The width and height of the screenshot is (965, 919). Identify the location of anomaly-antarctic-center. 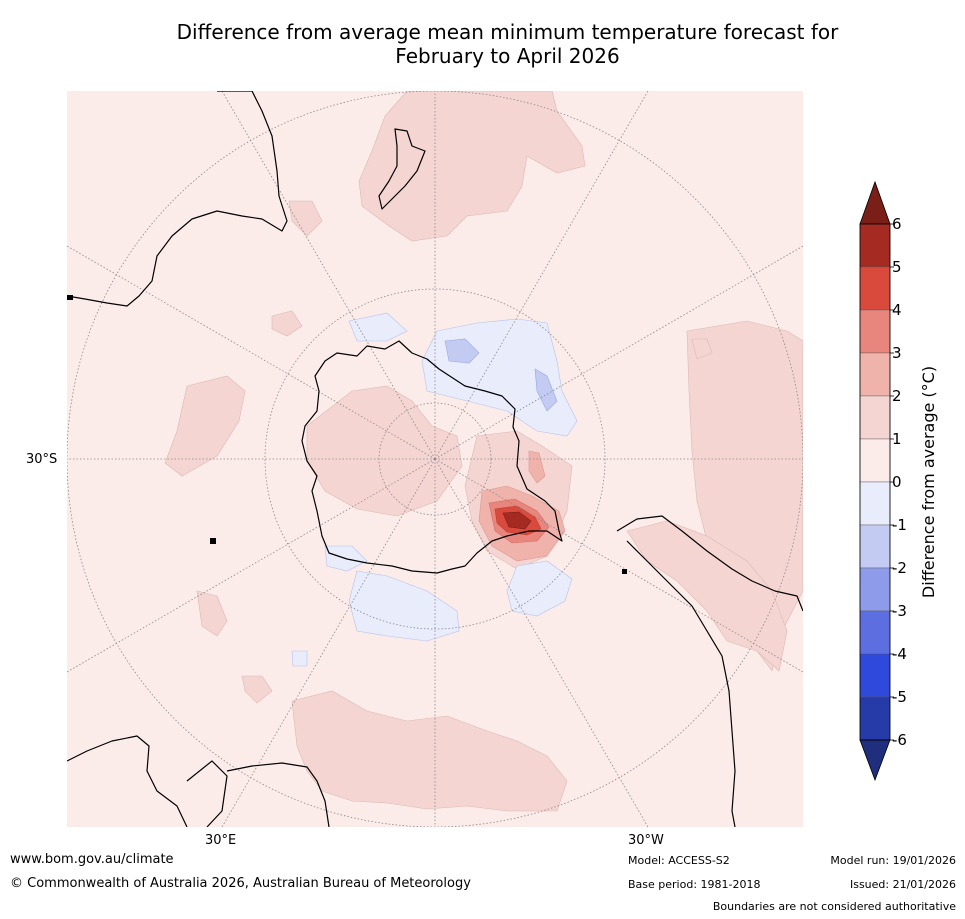
(384, 451).